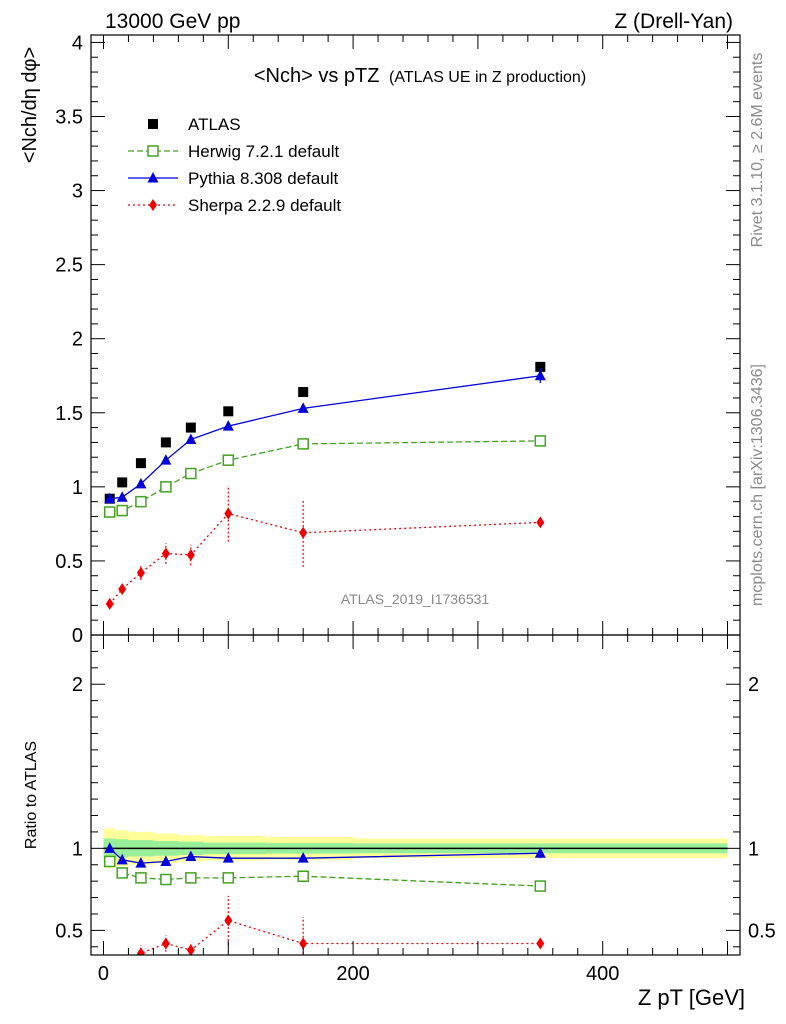 The height and width of the screenshot is (1024, 786). What do you see at coordinates (263, 151) in the screenshot?
I see `legend-label: Herwig 7.2.1 default` at bounding box center [263, 151].